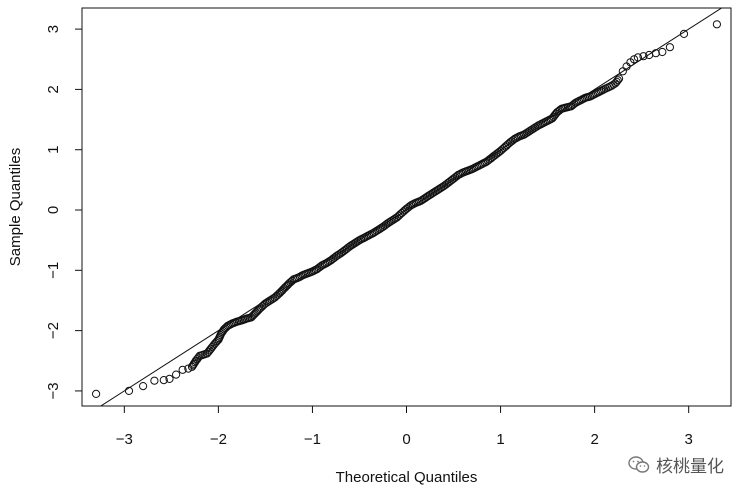 This screenshot has width=746, height=497. I want to click on y-axis-label: Sample Quantiles, so click(15, 207).